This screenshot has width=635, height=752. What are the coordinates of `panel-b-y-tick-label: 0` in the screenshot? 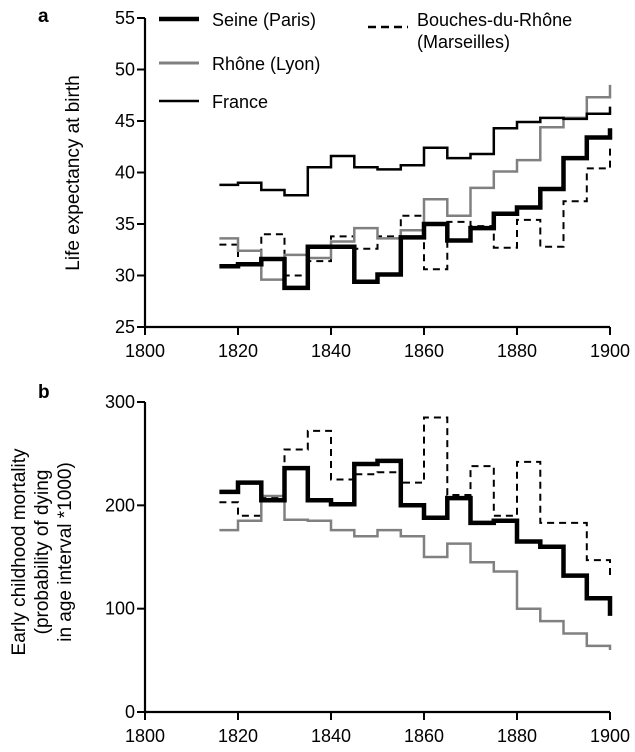 It's located at (130, 712).